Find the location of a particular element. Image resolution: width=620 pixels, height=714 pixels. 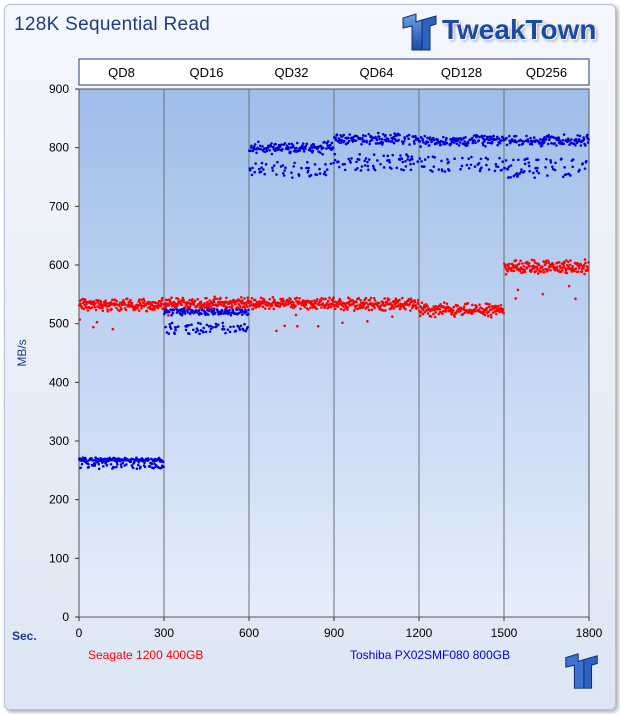

chart-title: 128K Sequential Read is located at coordinates (112, 24).